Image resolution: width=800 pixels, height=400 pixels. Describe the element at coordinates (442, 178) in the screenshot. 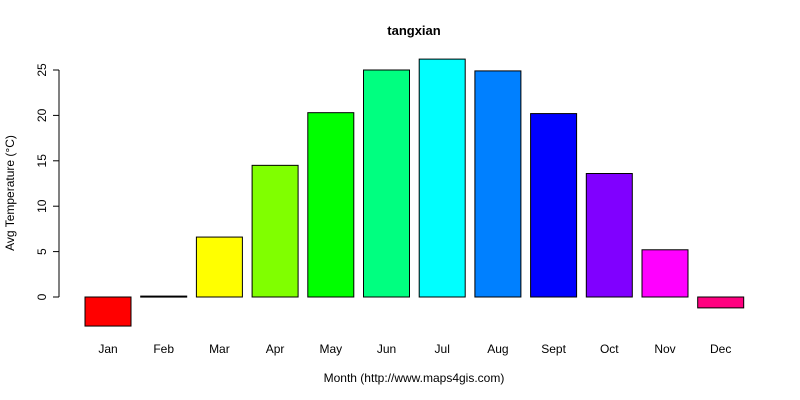

I see `bar-jul` at that location.